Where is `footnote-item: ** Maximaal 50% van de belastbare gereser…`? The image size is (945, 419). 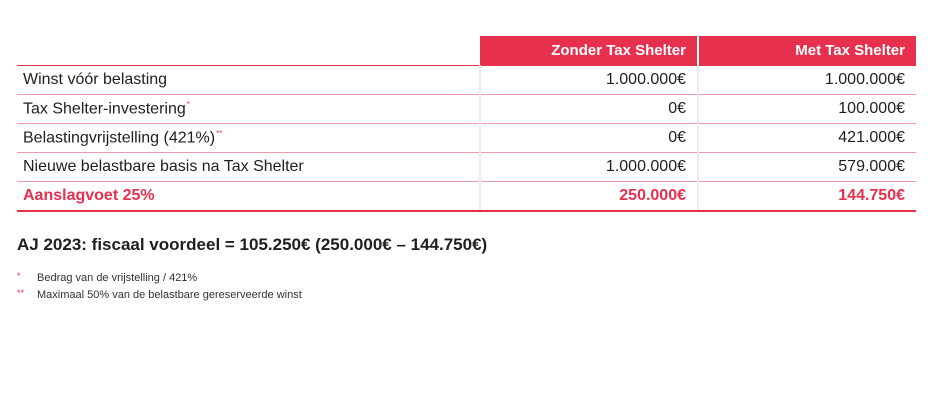
footnote-item: ** Maximaal 50% van de belastbare gereser… is located at coordinates (159, 295).